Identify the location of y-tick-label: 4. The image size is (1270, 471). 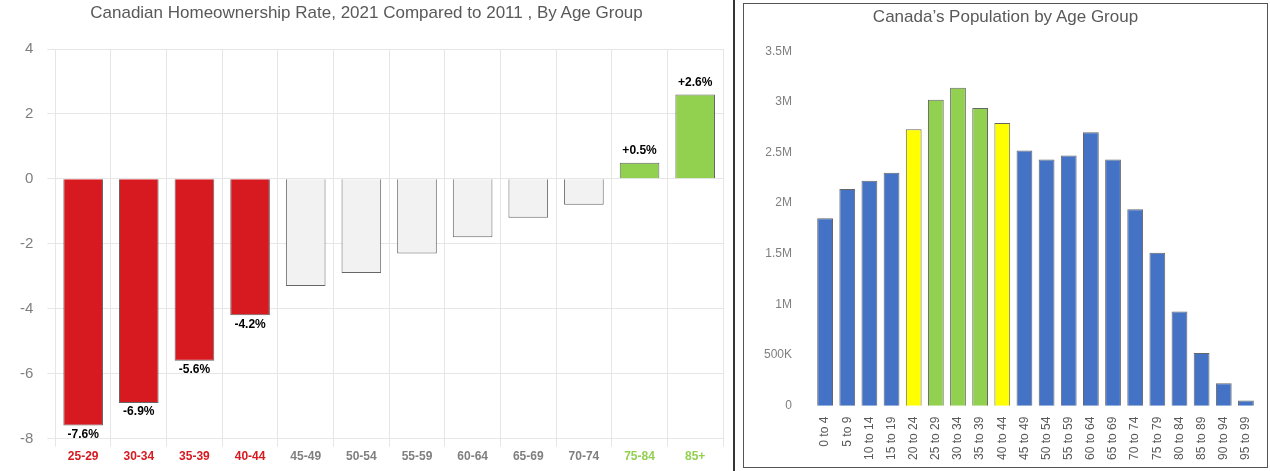
(29, 48).